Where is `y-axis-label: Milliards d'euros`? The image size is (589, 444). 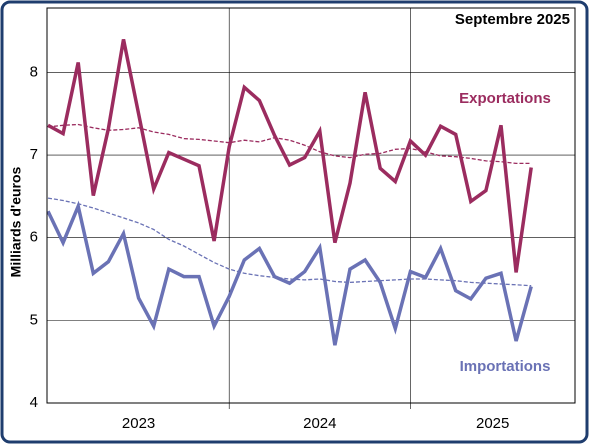 y-axis-label: Milliards d'euros is located at coordinates (16, 221).